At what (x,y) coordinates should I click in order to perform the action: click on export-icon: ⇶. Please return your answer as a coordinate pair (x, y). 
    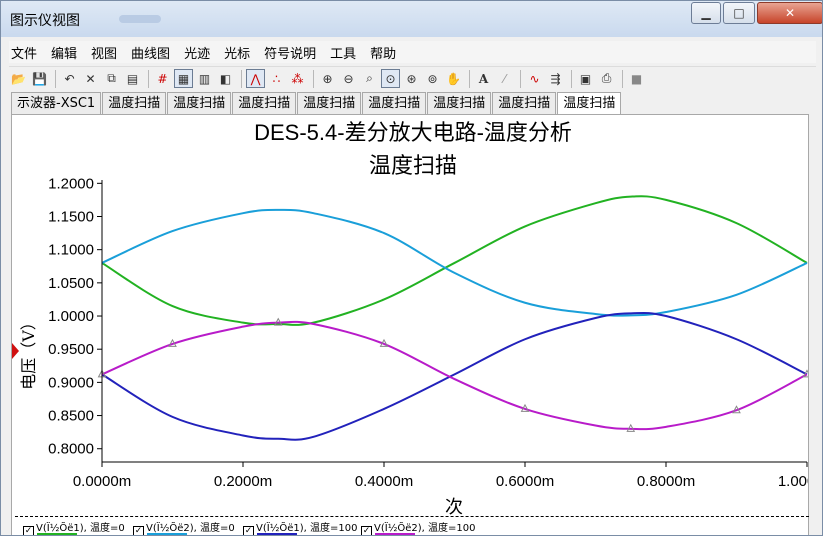
    Looking at the image, I should click on (555, 78).